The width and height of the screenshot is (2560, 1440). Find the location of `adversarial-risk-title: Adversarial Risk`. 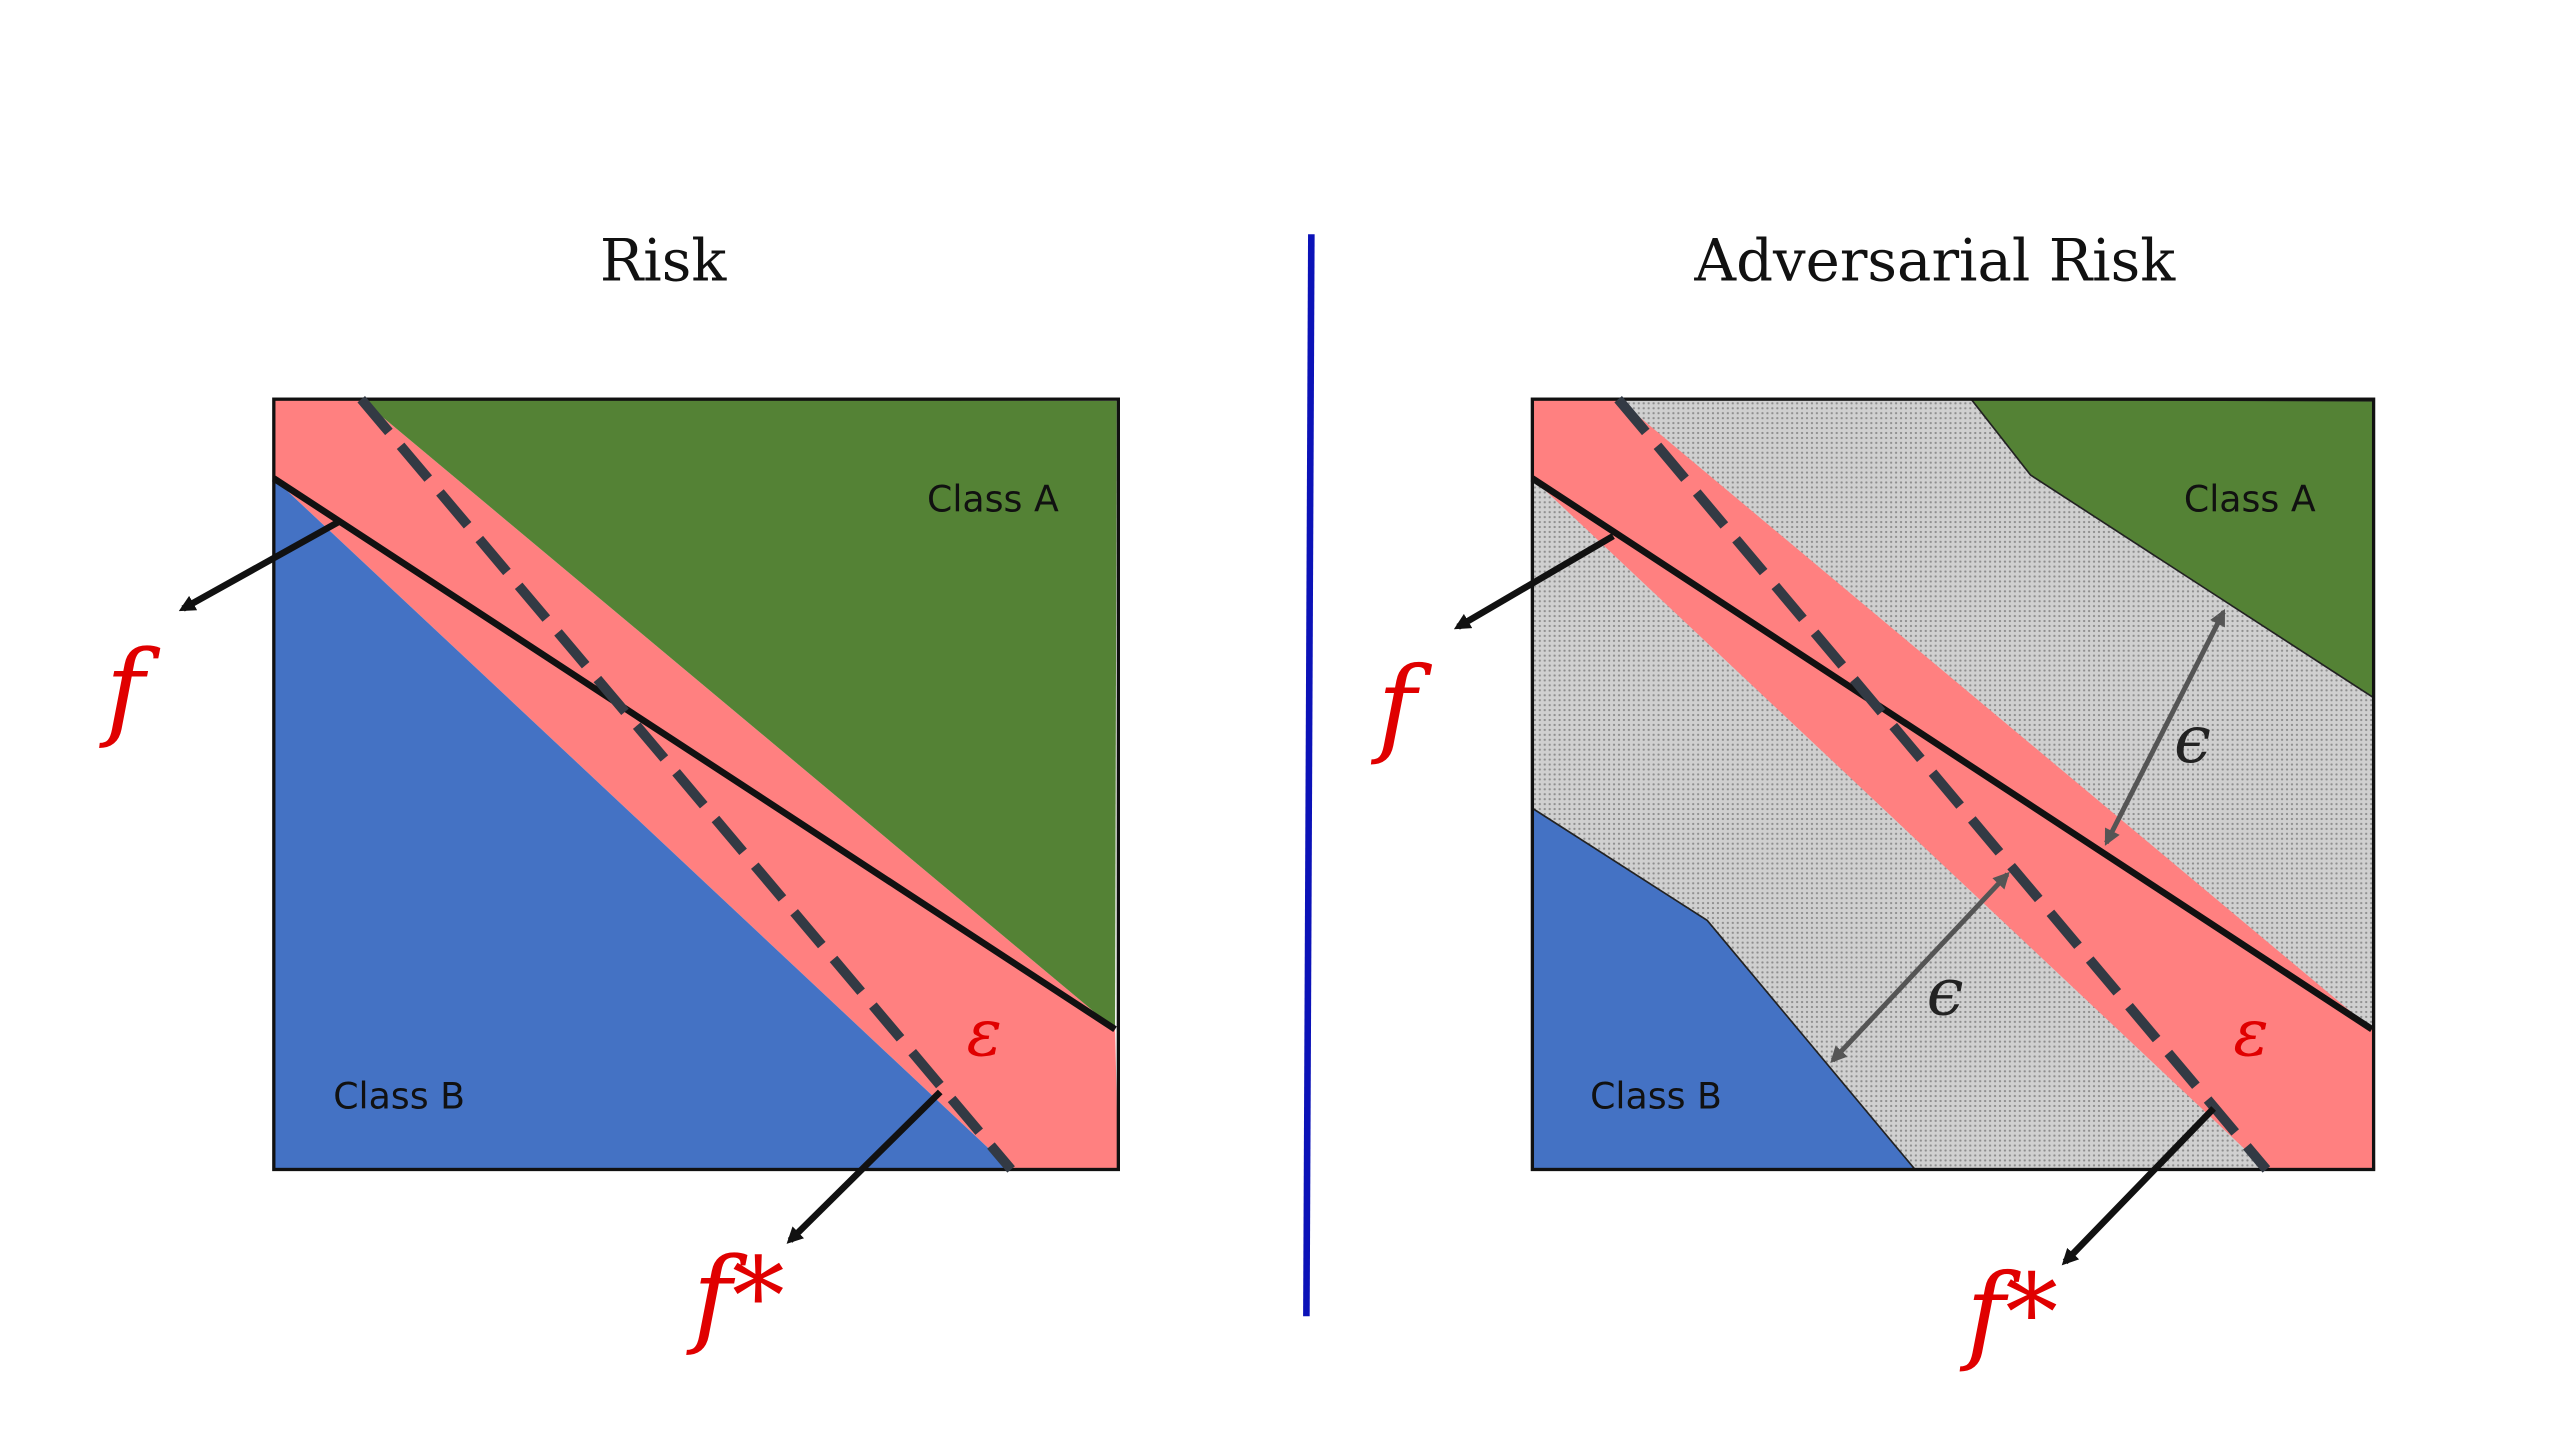

adversarial-risk-title: Adversarial Risk is located at coordinates (1934, 260).